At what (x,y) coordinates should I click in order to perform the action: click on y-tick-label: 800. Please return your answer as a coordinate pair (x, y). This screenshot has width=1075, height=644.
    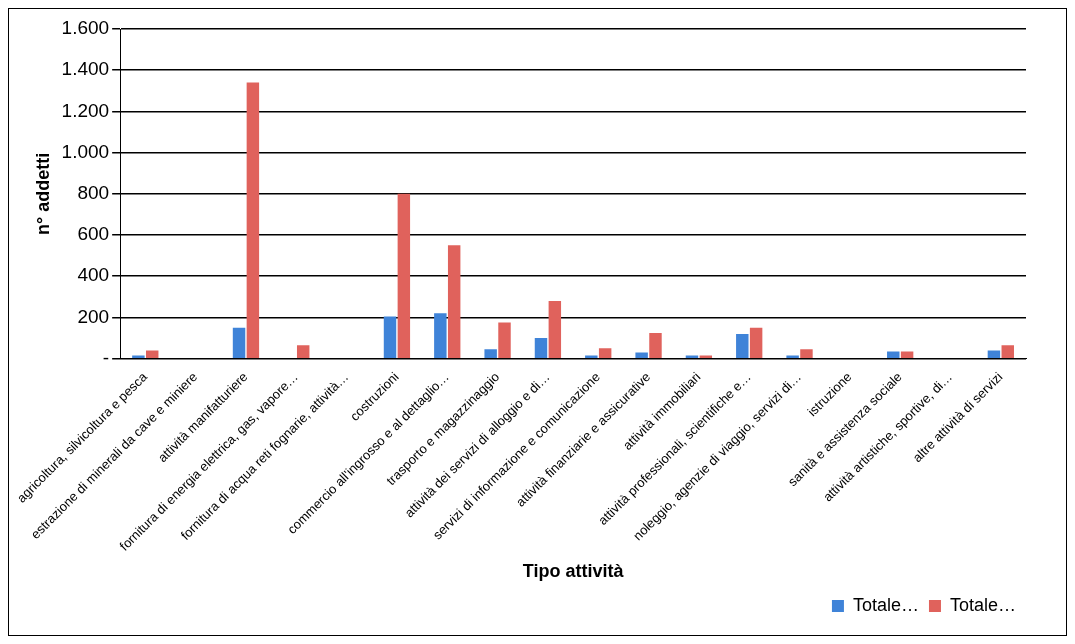
    Looking at the image, I should click on (93, 193).